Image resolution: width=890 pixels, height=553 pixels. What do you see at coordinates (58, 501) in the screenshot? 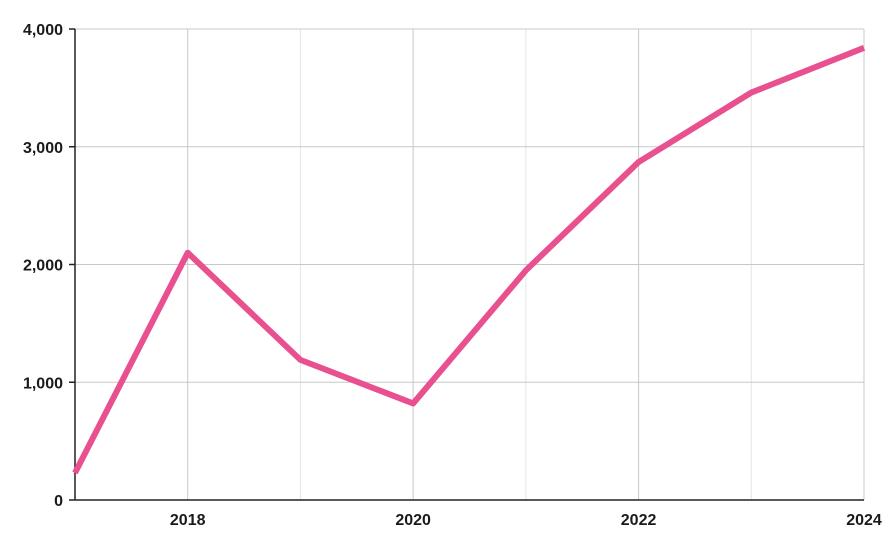
I see `y-tick-label-0: 0` at bounding box center [58, 501].